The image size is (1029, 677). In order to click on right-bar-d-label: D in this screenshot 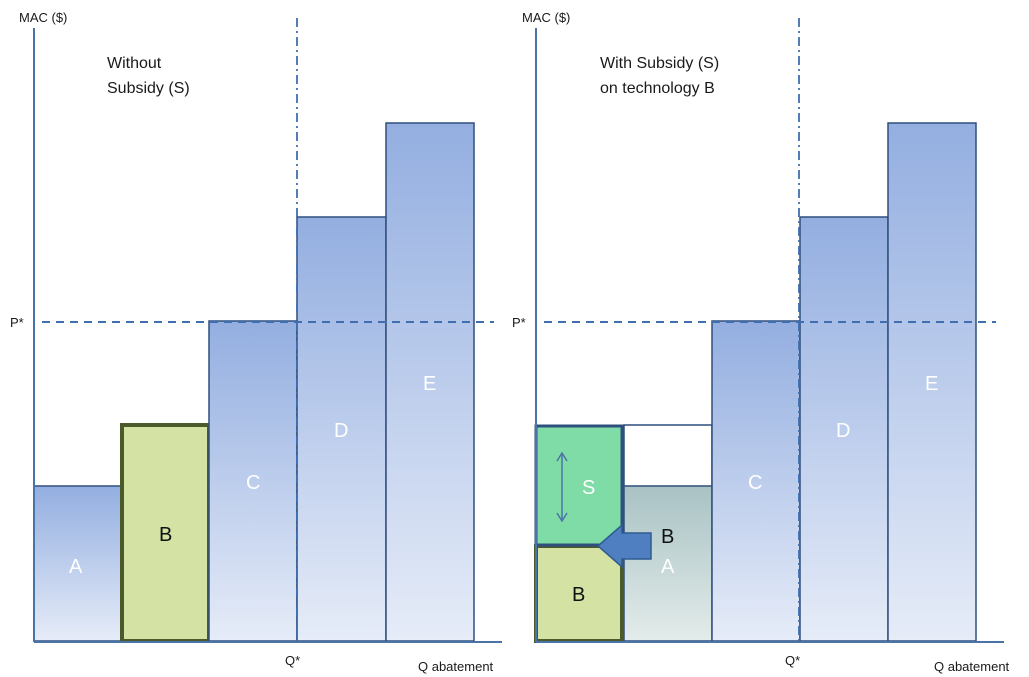, I will do `click(843, 431)`.